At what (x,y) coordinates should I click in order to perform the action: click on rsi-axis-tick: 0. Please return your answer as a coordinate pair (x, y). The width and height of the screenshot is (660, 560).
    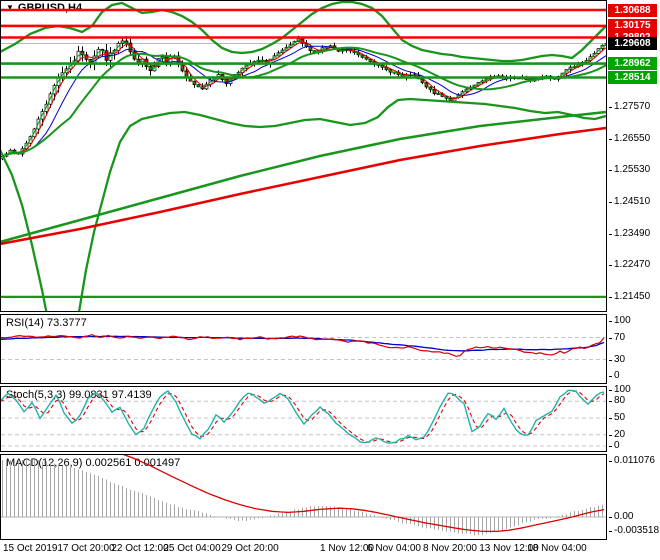
    Looking at the image, I should click on (614, 375).